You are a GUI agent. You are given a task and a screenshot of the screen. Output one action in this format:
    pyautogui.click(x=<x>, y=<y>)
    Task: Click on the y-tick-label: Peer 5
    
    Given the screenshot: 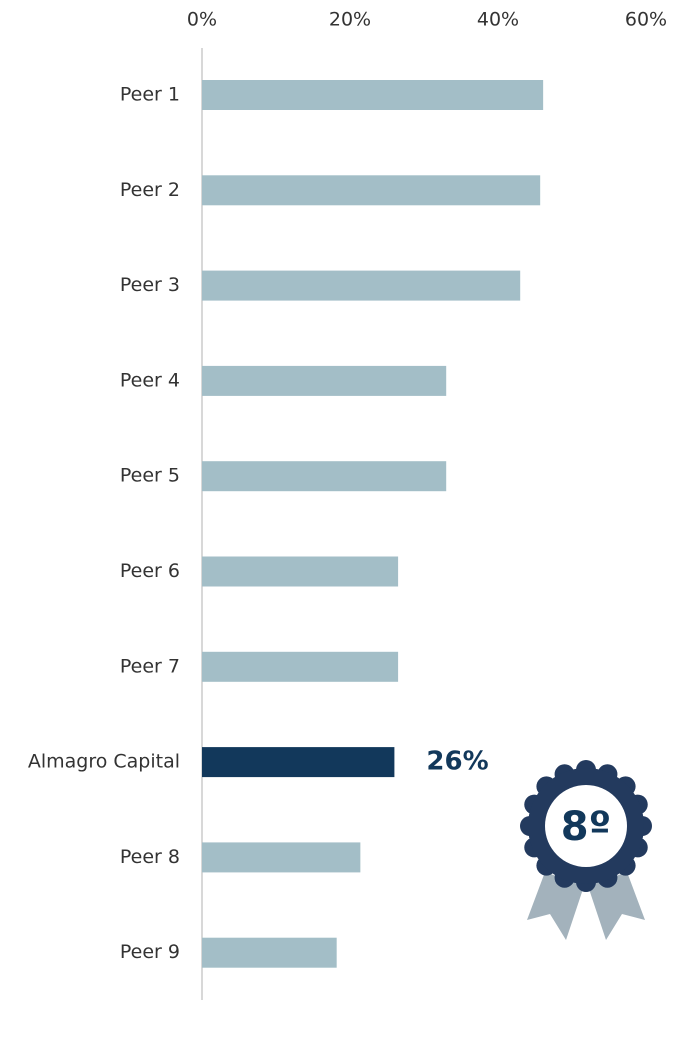 What is the action you would take?
    pyautogui.click(x=150, y=476)
    